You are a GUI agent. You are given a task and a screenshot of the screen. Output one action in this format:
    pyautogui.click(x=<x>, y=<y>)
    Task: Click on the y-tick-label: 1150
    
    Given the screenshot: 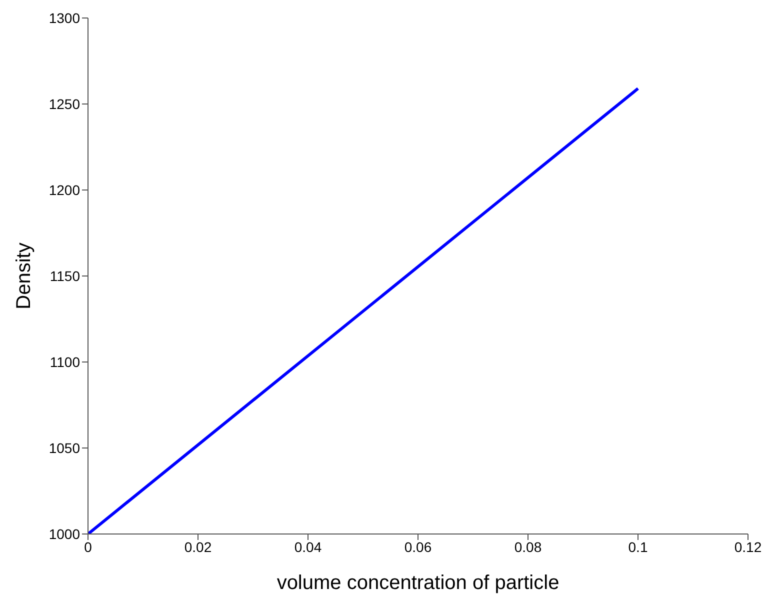 What is the action you would take?
    pyautogui.click(x=65, y=276)
    